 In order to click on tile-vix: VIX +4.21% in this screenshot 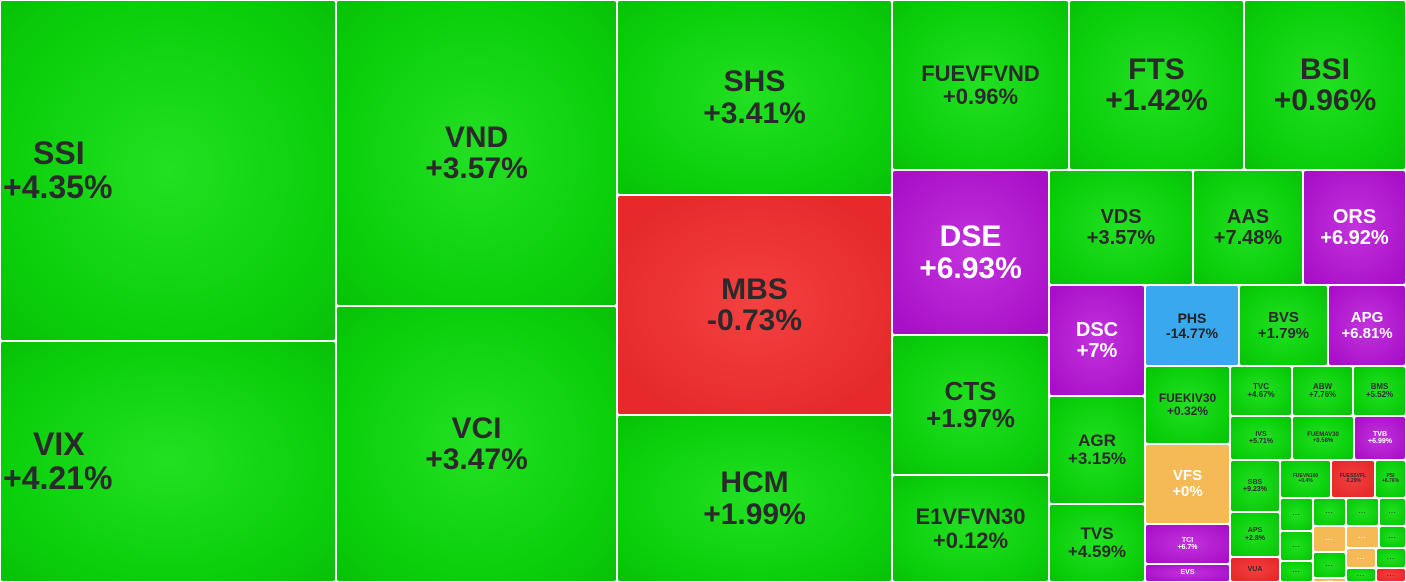, I will do `click(168, 461)`.